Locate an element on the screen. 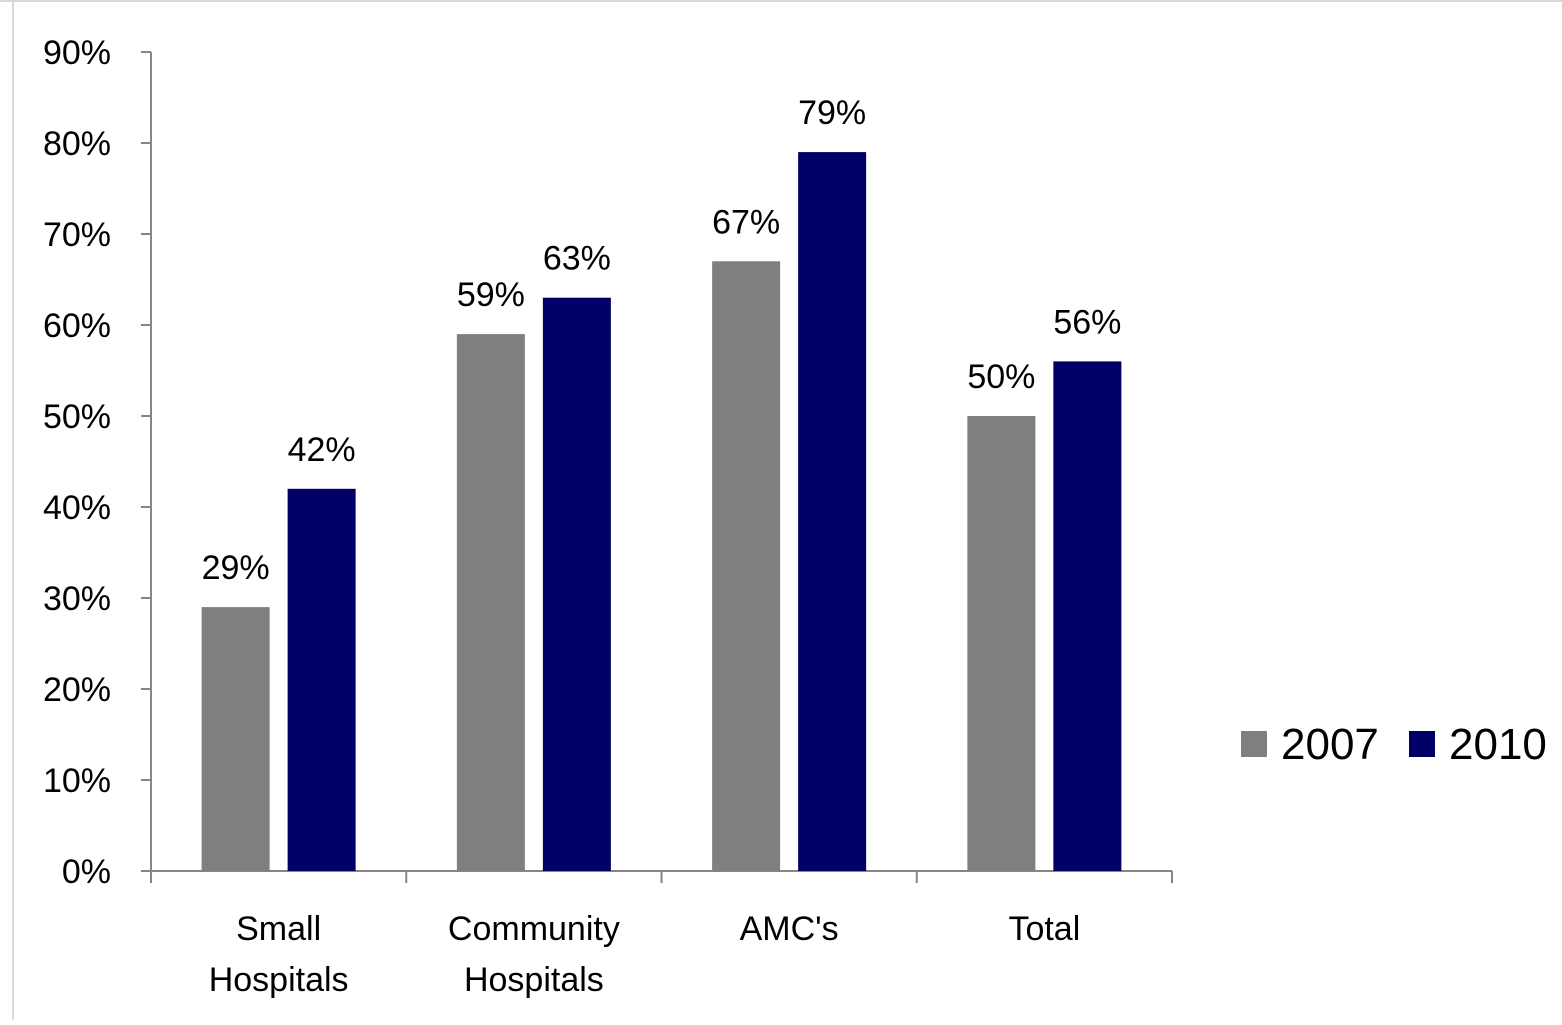 Image resolution: width=1562 pixels, height=1025 pixels. chart-legend: 2007 2010 is located at coordinates (1394, 744).